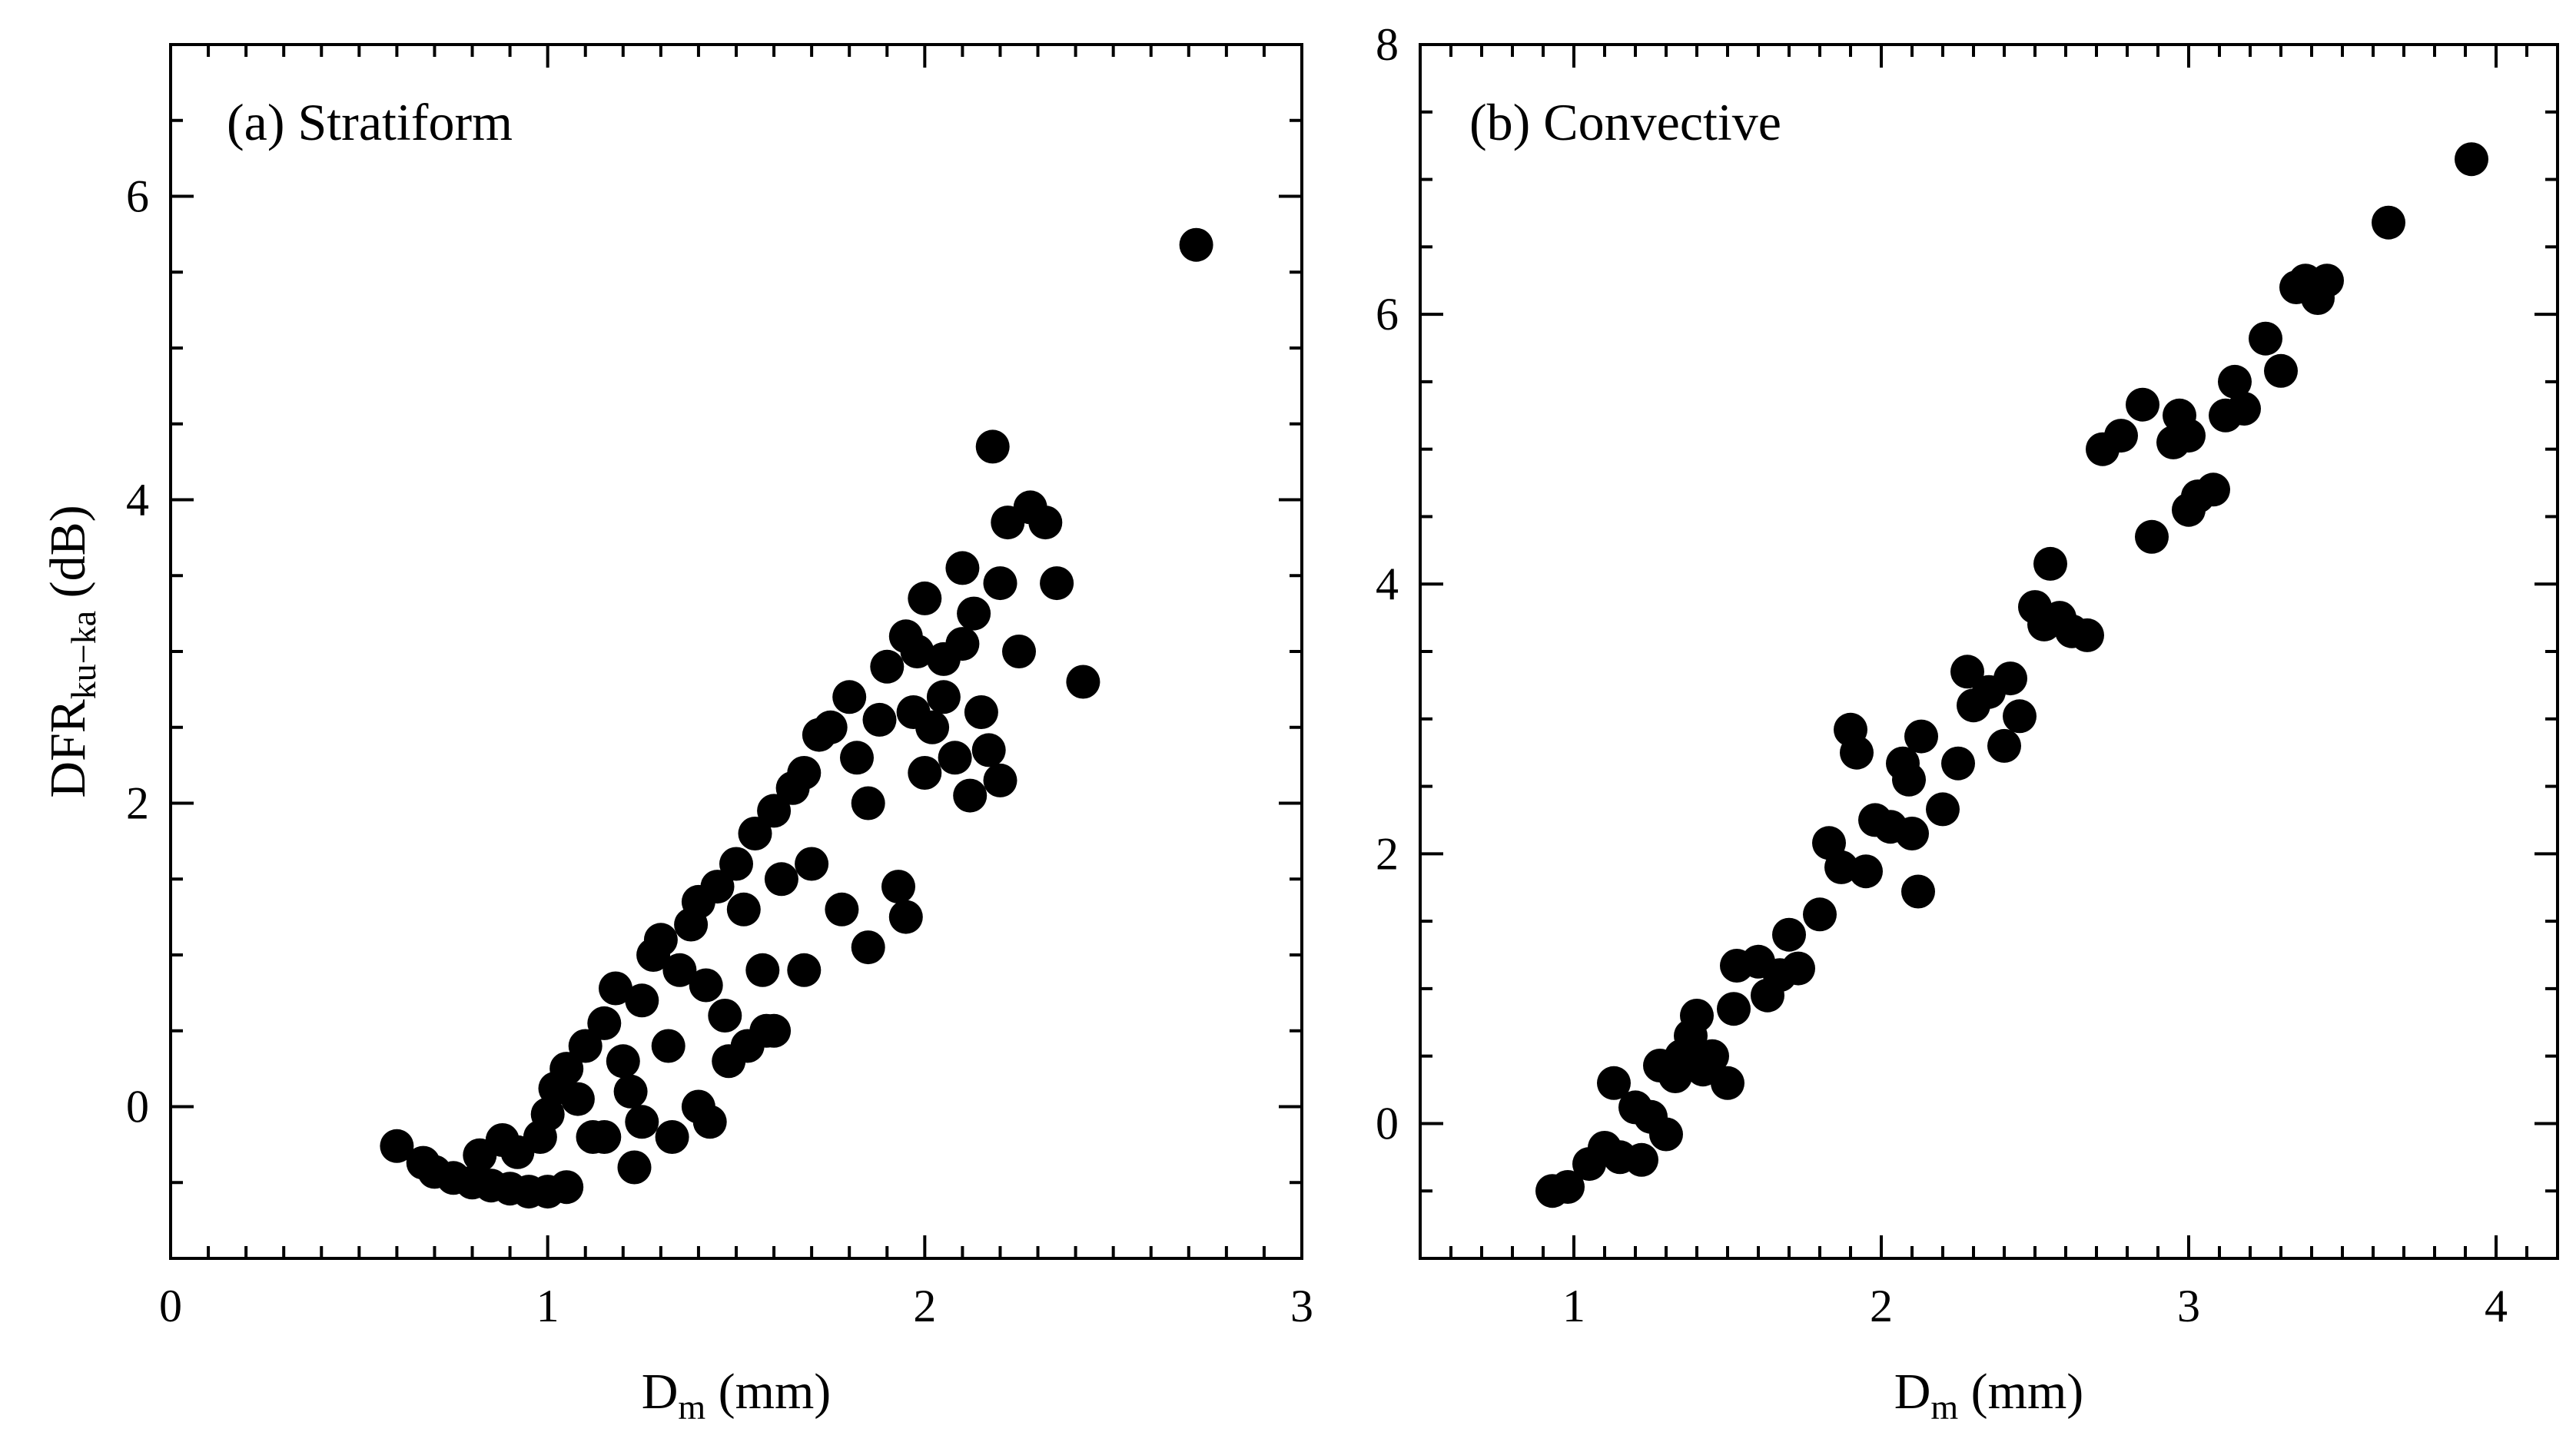 The width and height of the screenshot is (2576, 1442). What do you see at coordinates (1625, 122) in the screenshot?
I see `panel-title-convective: (b) Convective` at bounding box center [1625, 122].